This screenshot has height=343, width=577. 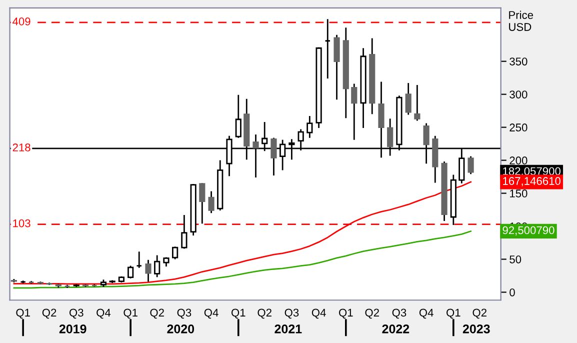 What do you see at coordinates (72, 329) in the screenshot?
I see `x2-tick-label: 2019` at bounding box center [72, 329].